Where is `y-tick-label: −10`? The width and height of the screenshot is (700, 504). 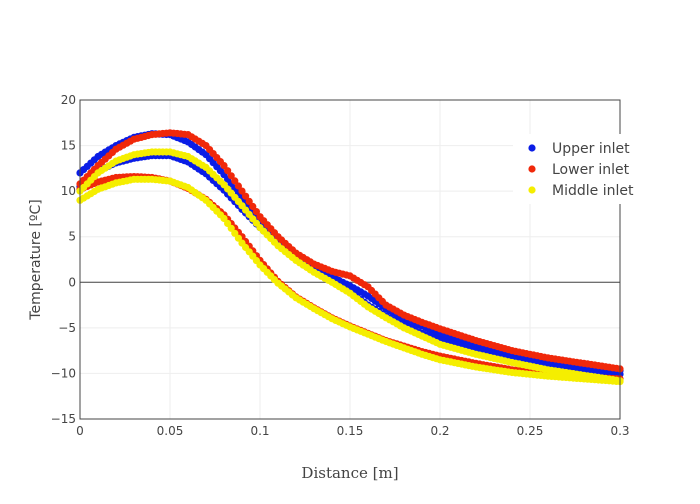
y-tick-label: −10 is located at coordinates (63, 373).